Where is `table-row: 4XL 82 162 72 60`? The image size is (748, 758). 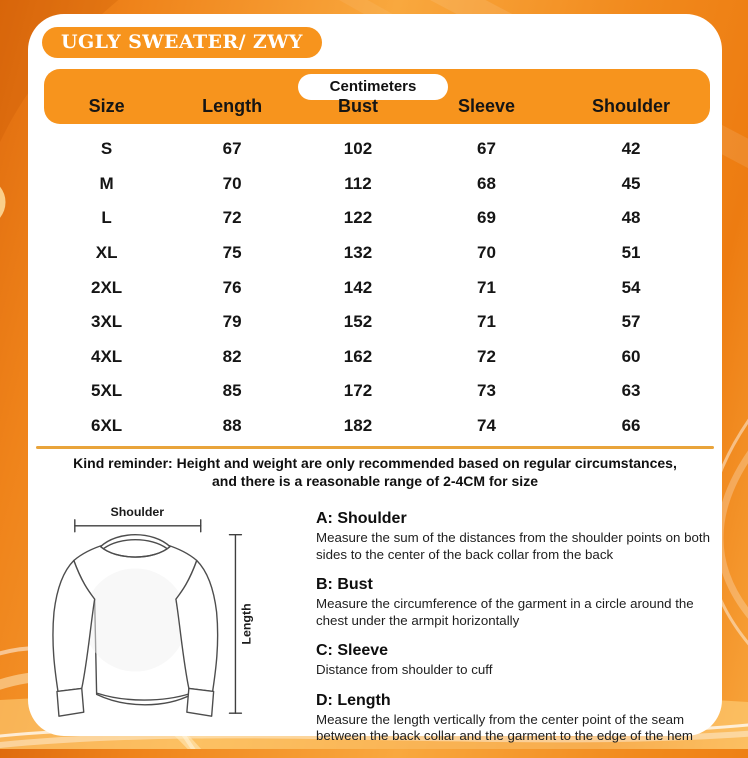 table-row: 4XL 82 162 72 60 is located at coordinates (377, 357).